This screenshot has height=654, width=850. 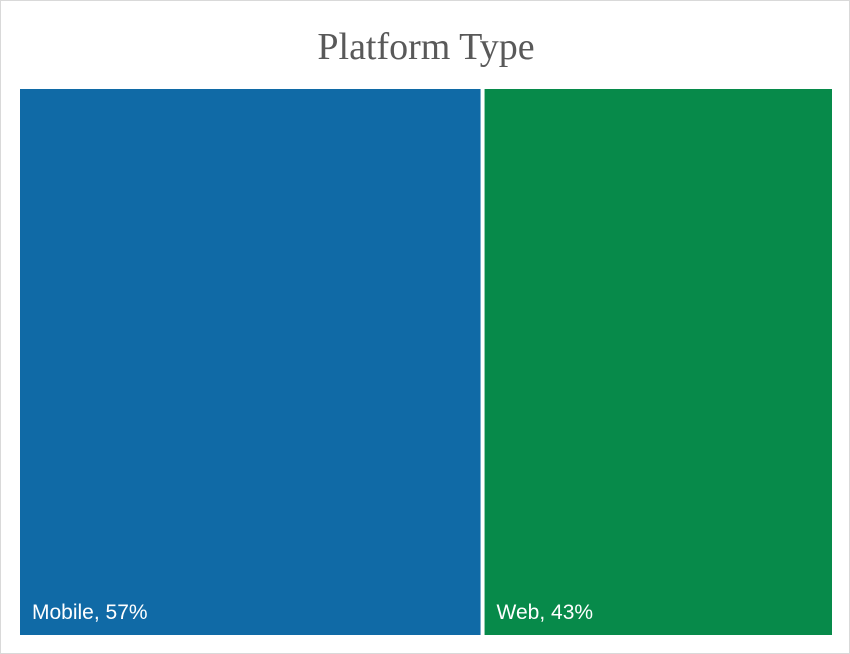 I want to click on treemap-label-mobile: Mobile, 57%, so click(x=90, y=612).